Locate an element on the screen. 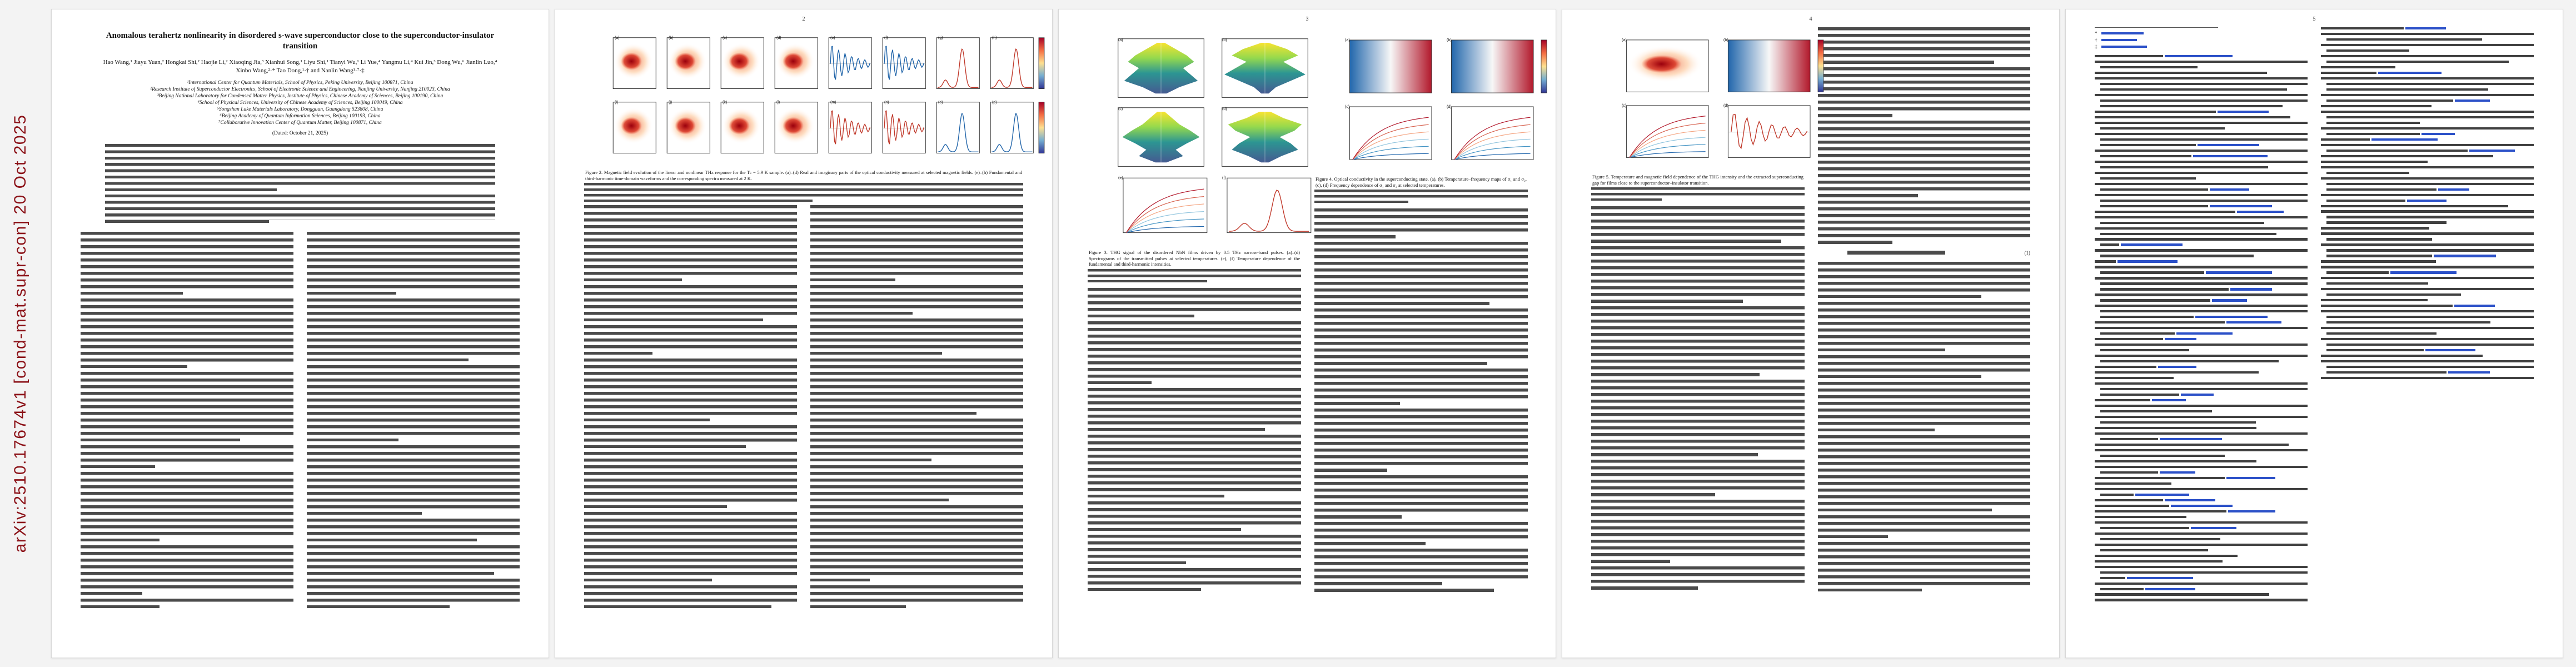  text-column-right is located at coordinates (413, 421).